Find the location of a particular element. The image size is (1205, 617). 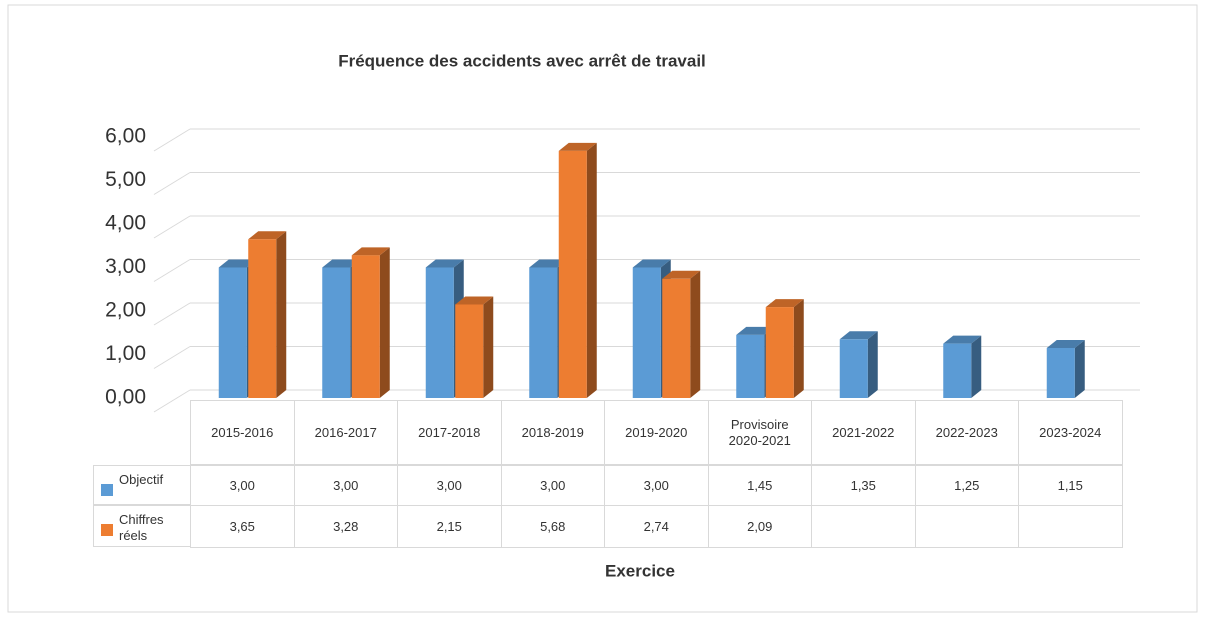

legend-label: Objectif is located at coordinates (141, 479).